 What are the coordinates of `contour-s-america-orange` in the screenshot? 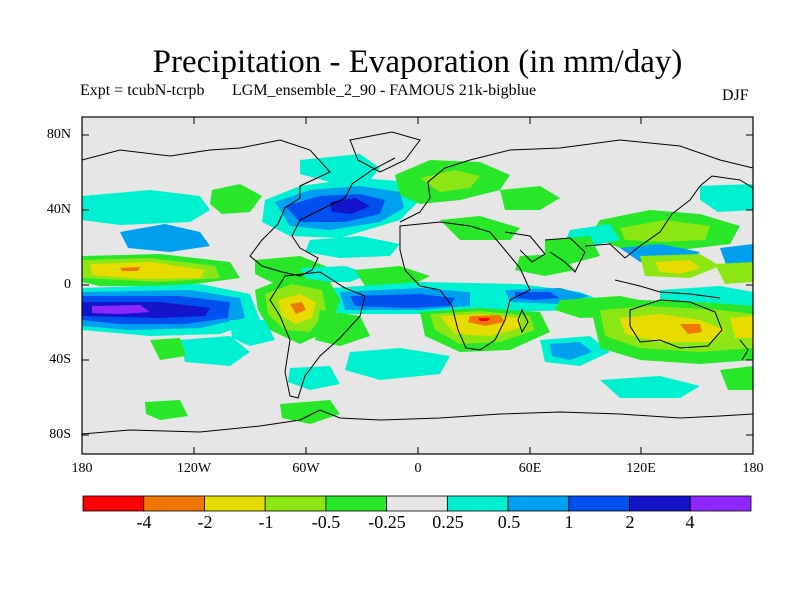 It's located at (298, 308).